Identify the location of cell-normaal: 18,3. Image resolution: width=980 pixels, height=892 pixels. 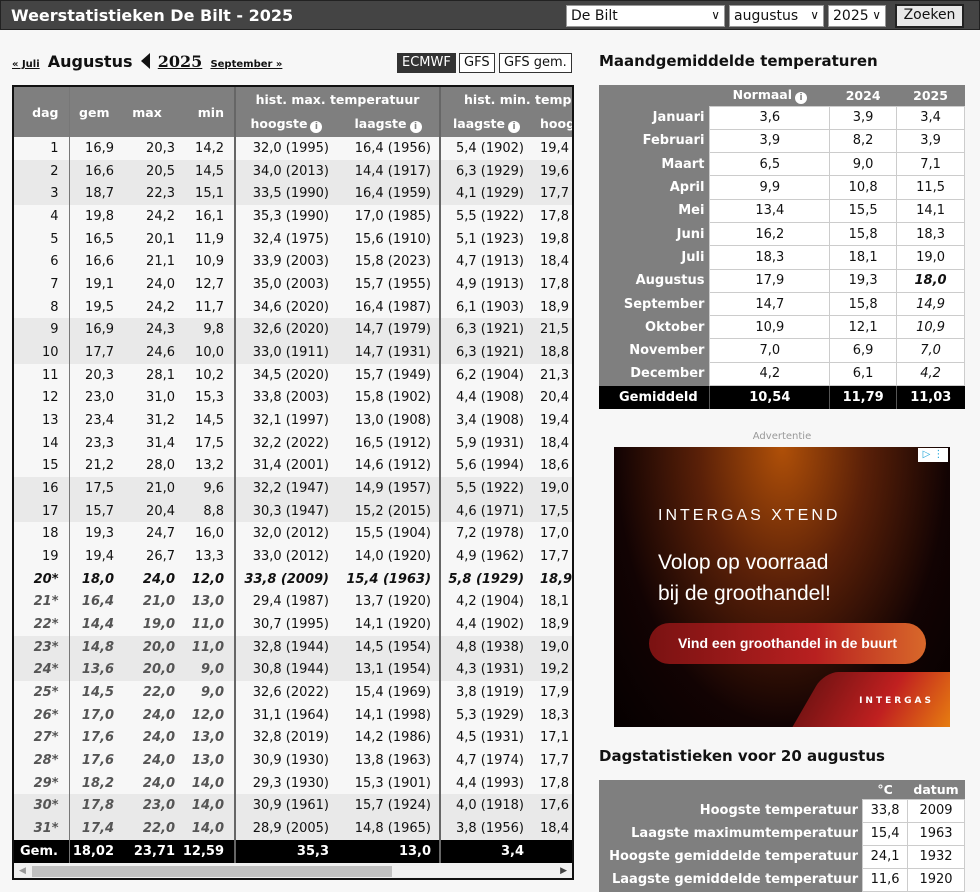
(770, 257).